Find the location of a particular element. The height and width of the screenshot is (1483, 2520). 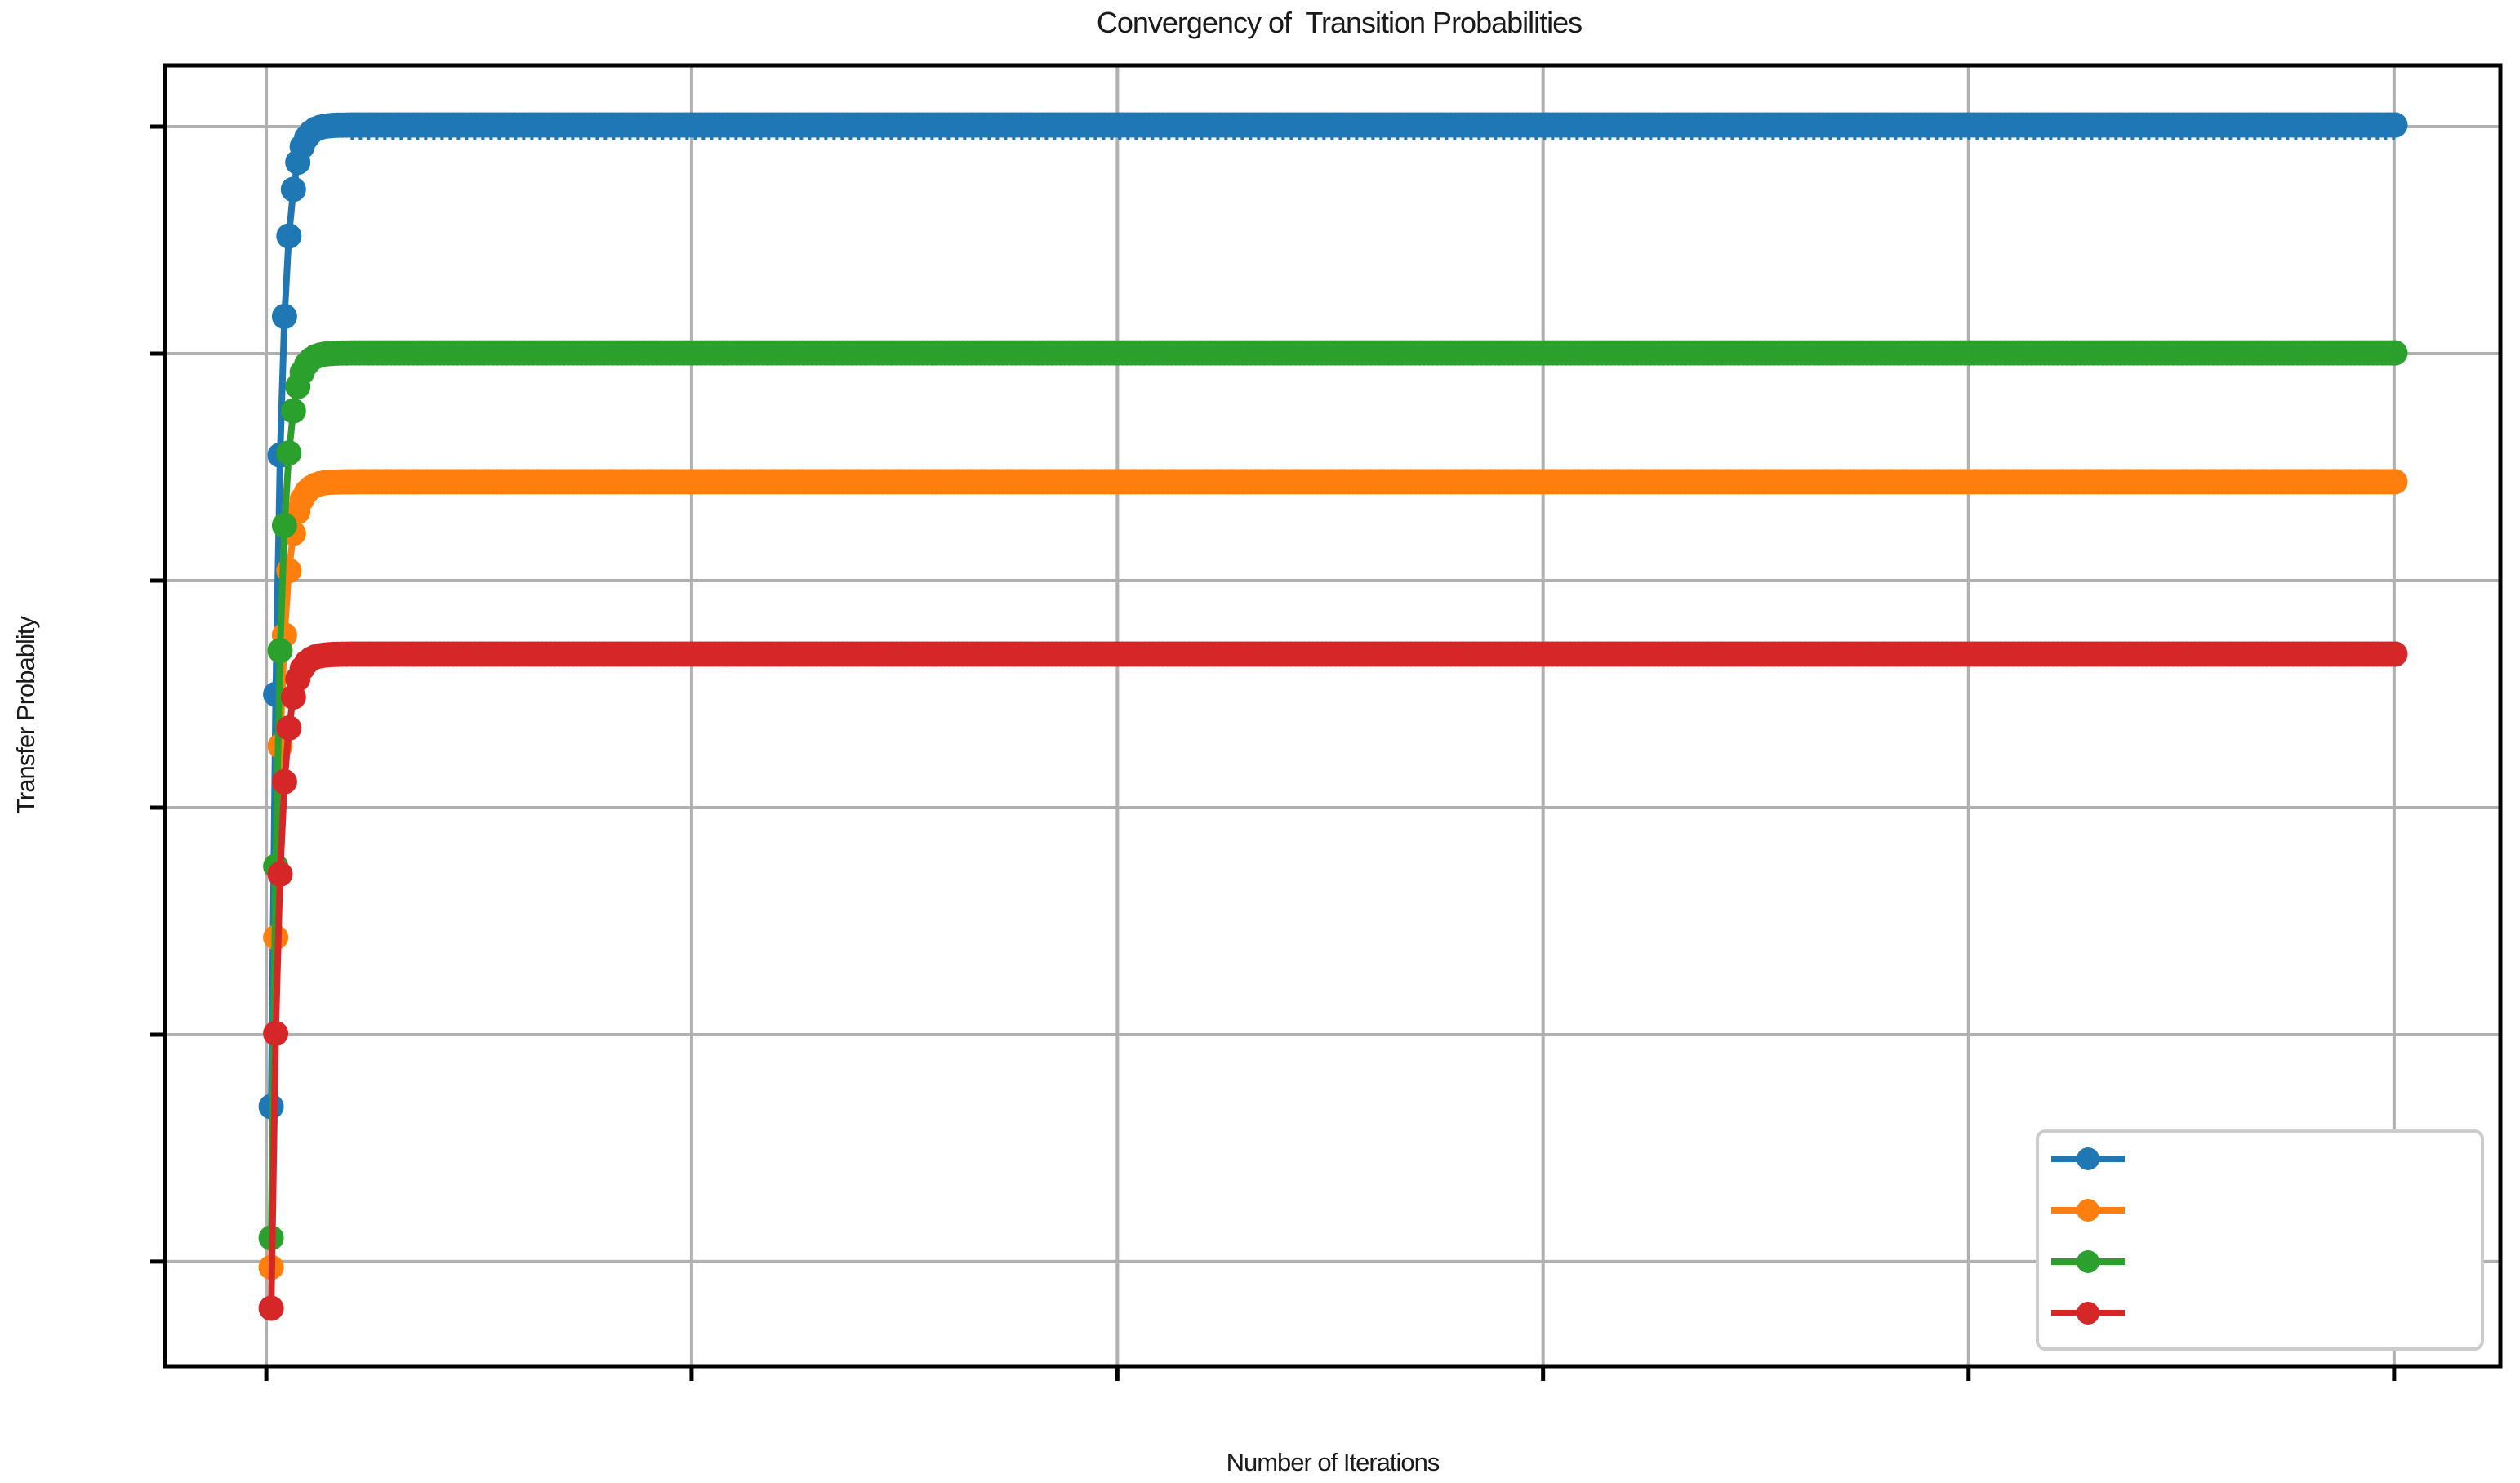

legend is located at coordinates (2260, 1240).